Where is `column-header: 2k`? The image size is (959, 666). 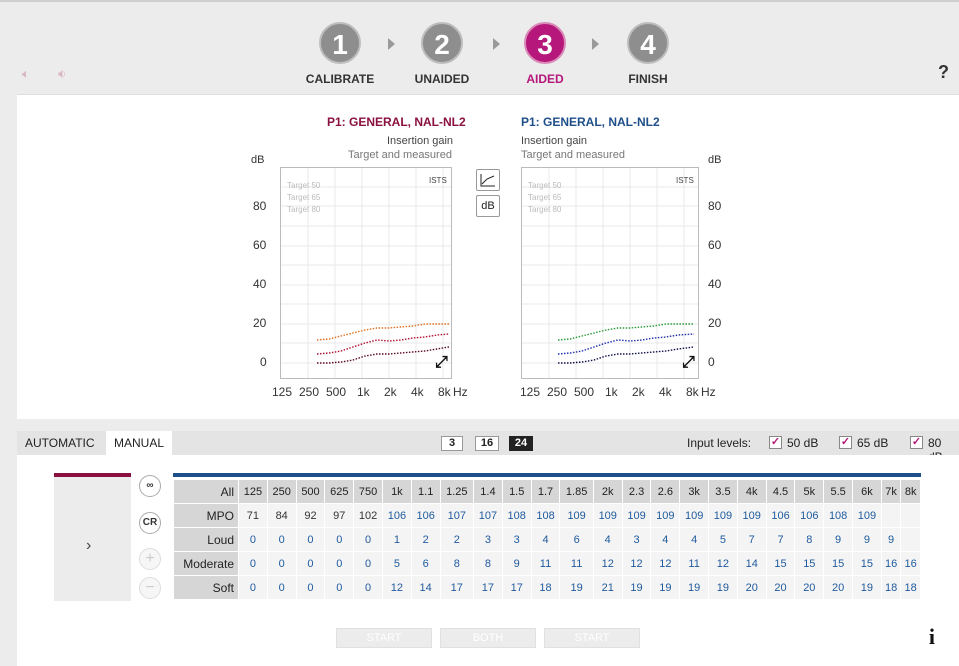
column-header: 2k is located at coordinates (607, 491).